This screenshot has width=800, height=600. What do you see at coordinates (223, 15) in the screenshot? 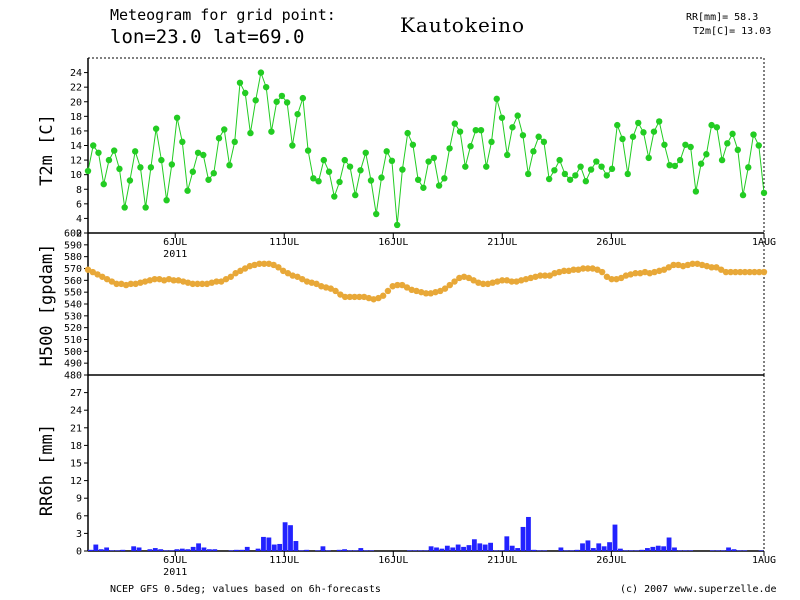
I see `meteogram-heading: Meteogram for grid point:` at bounding box center [223, 15].